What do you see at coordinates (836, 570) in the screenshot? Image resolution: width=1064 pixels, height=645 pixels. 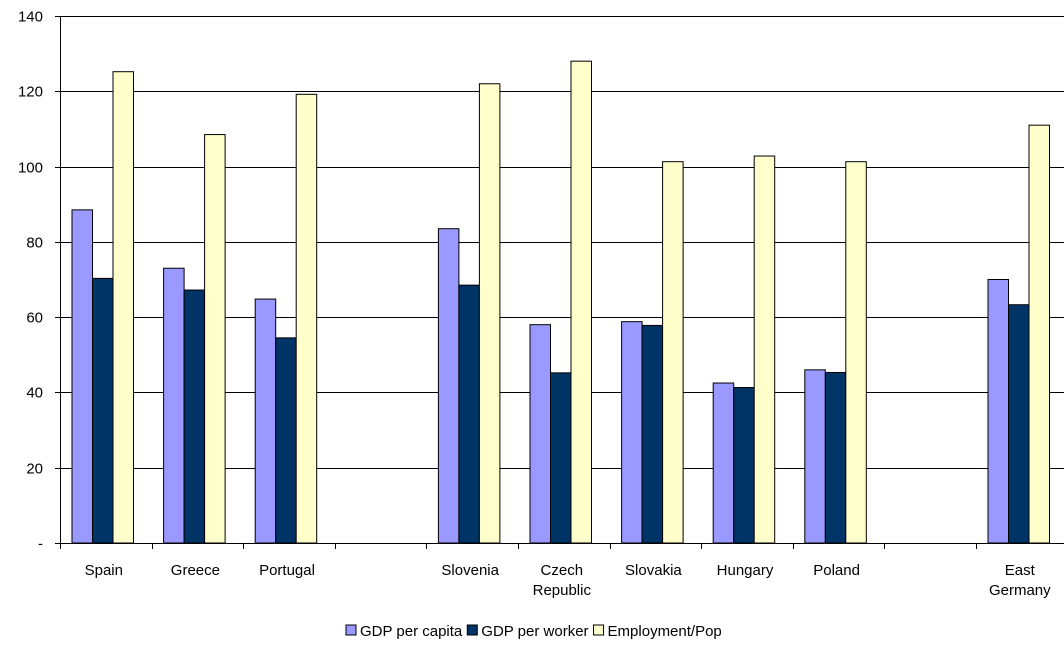 I see `x-category-label: Poland` at bounding box center [836, 570].